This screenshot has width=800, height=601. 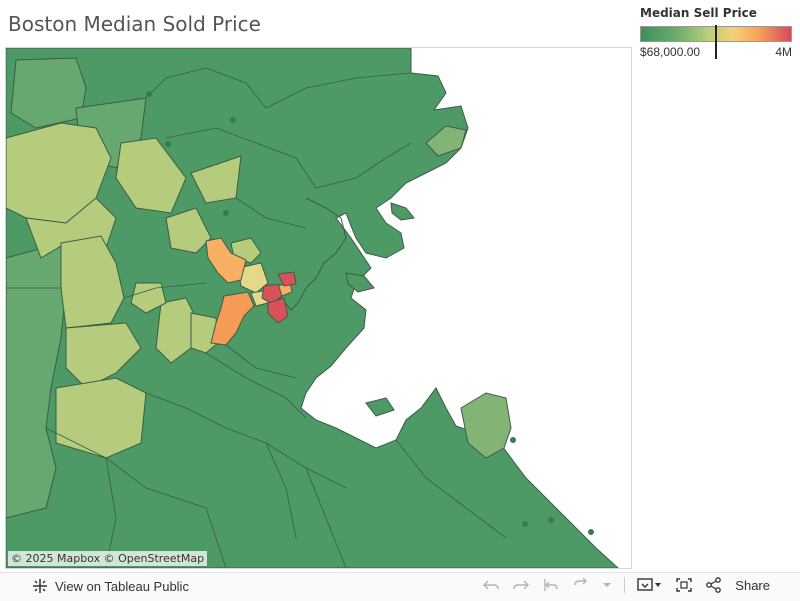 What do you see at coordinates (486, 425) in the screenshot?
I see `region-southeast` at bounding box center [486, 425].